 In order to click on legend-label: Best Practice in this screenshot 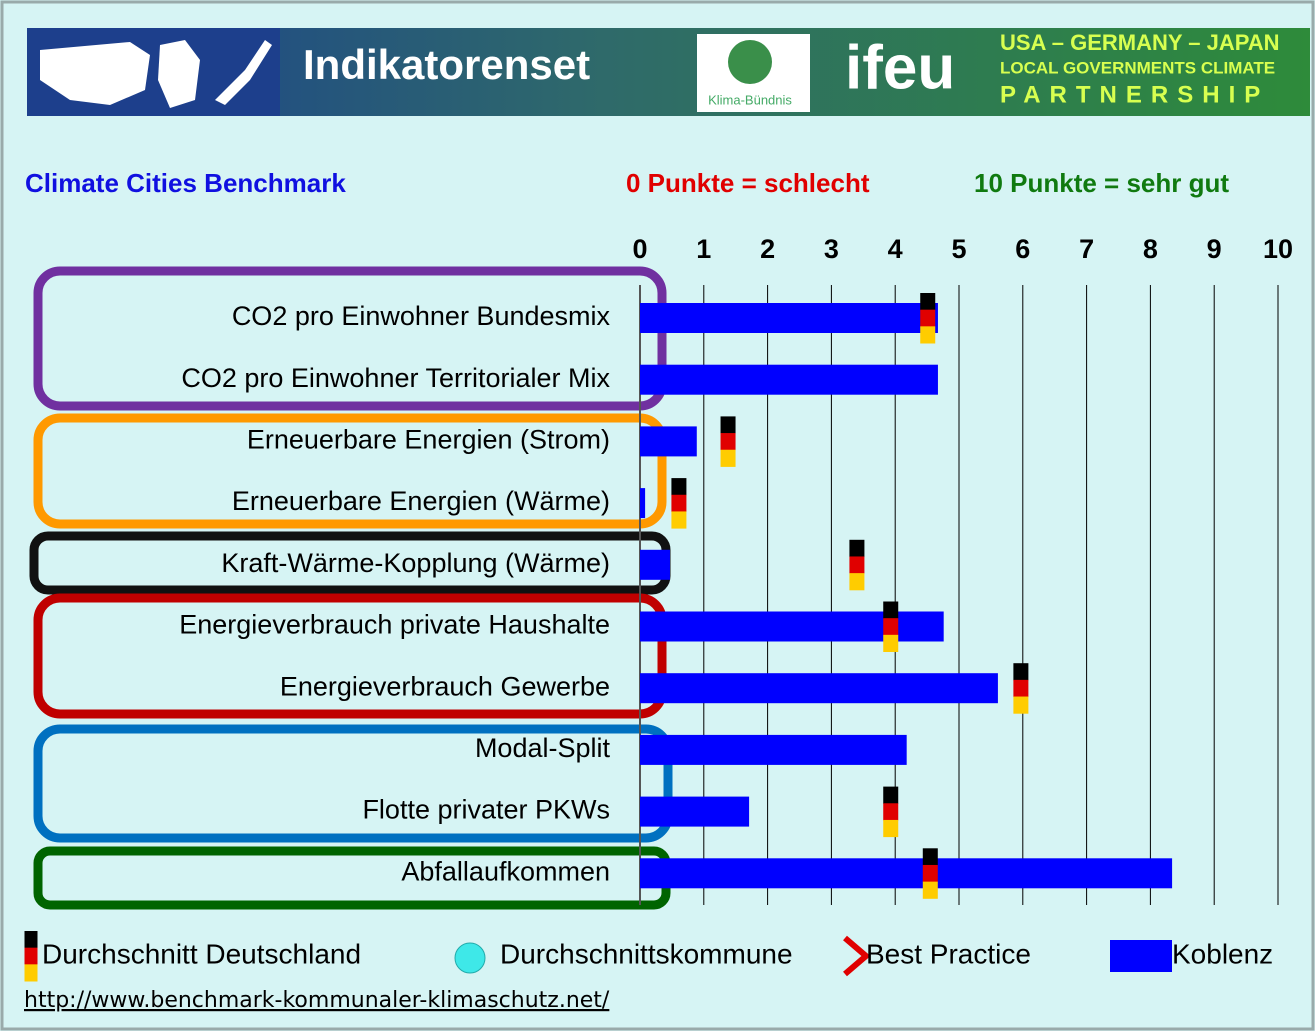, I will do `click(948, 953)`.